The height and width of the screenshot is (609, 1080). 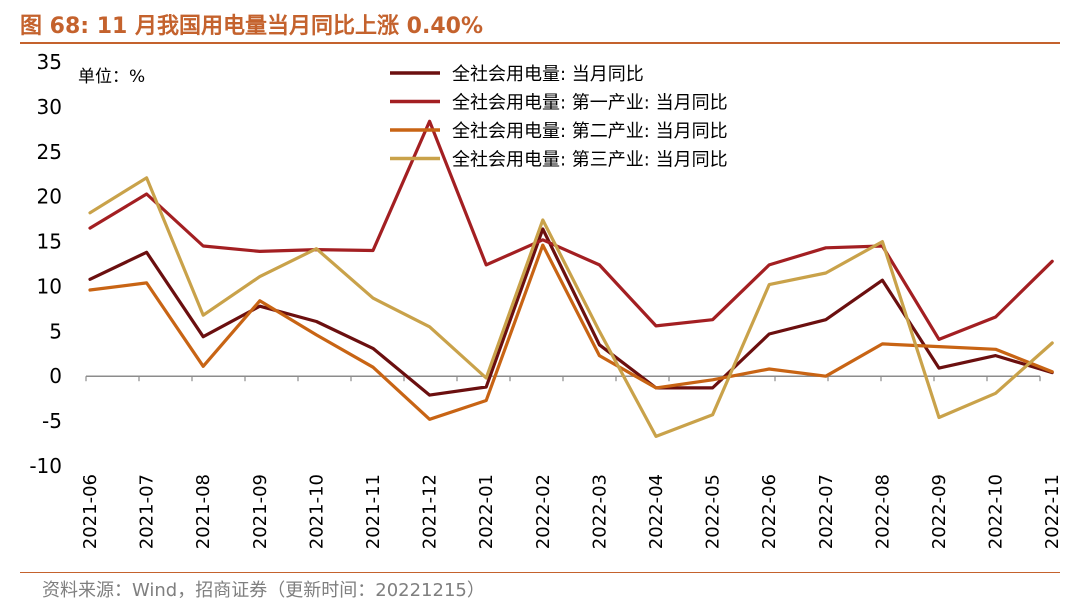 What do you see at coordinates (599, 511) in the screenshot?
I see `x-tick-label: 2022-03` at bounding box center [599, 511].